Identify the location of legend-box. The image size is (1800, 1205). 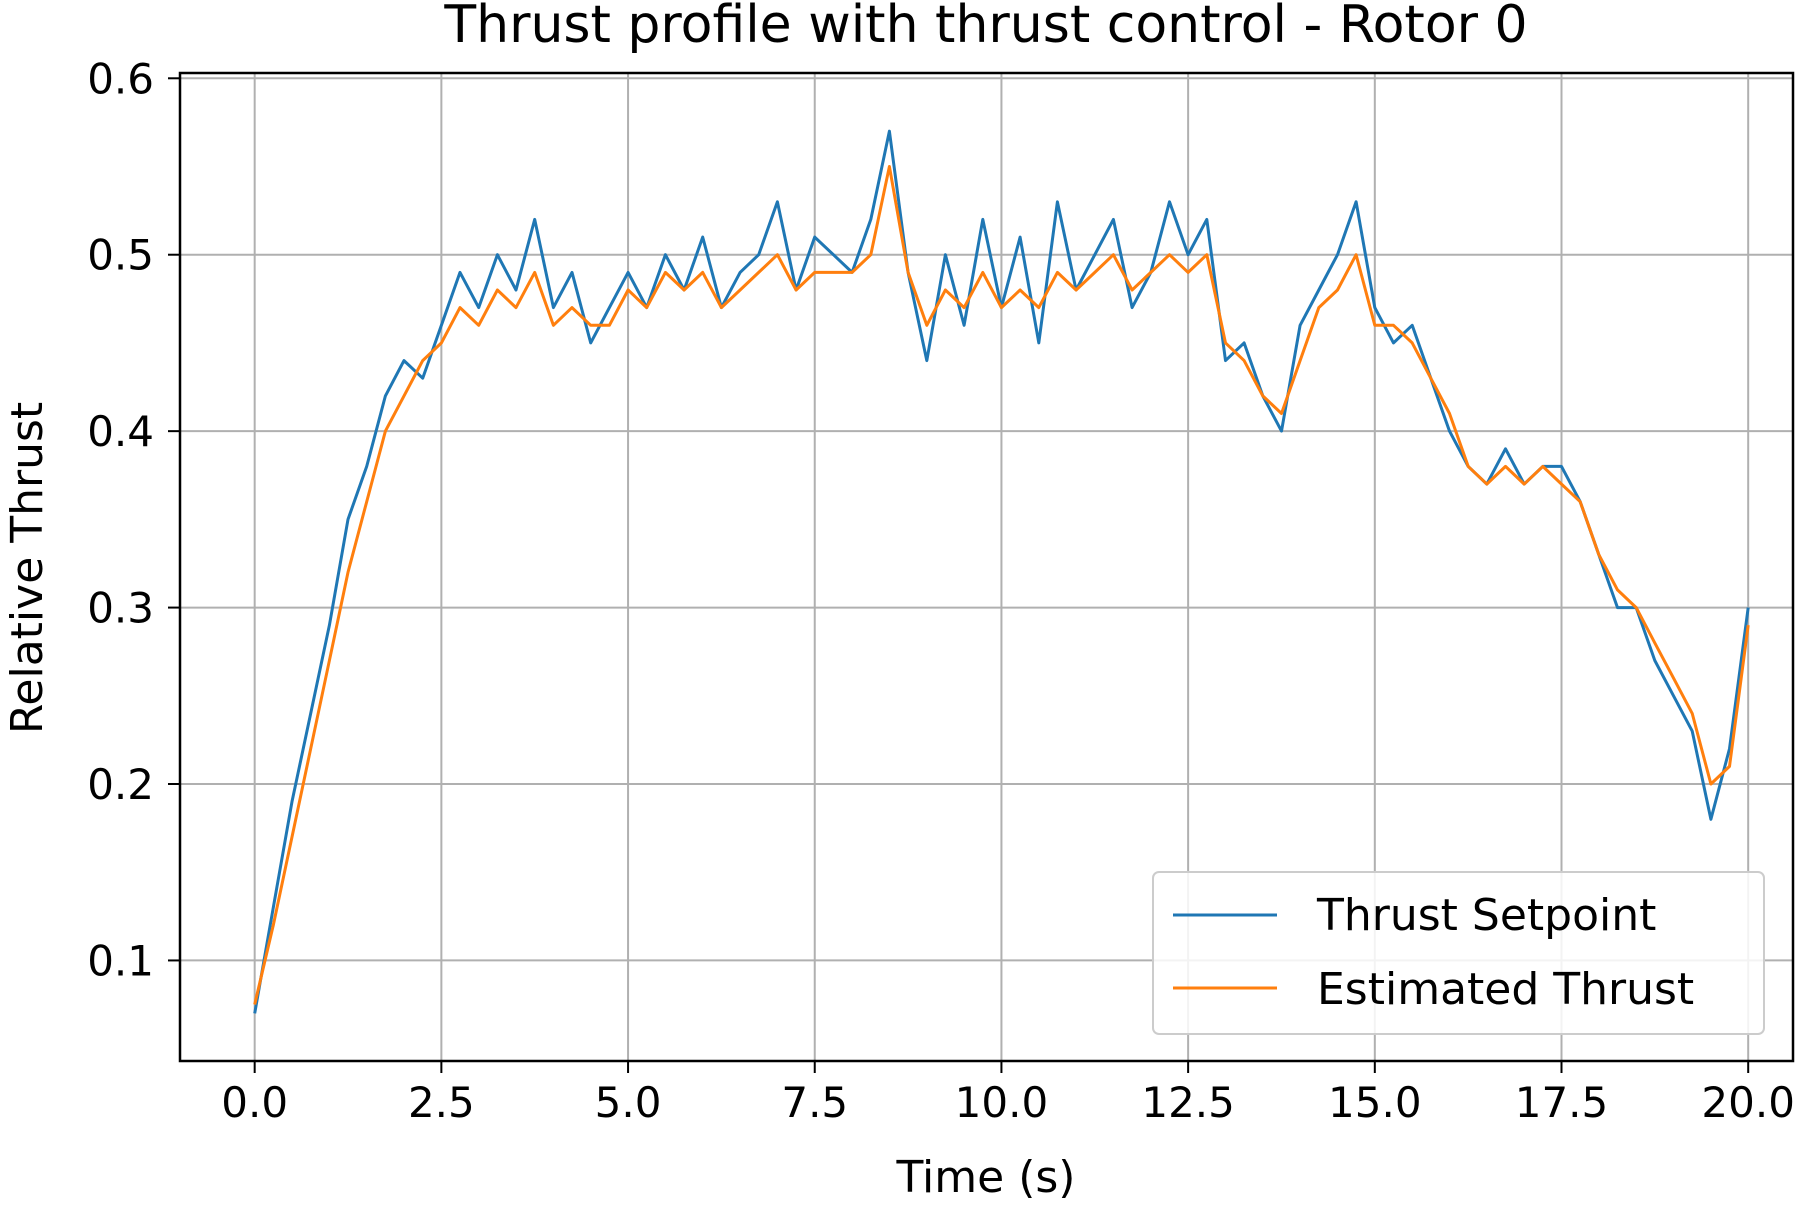
(1458, 953).